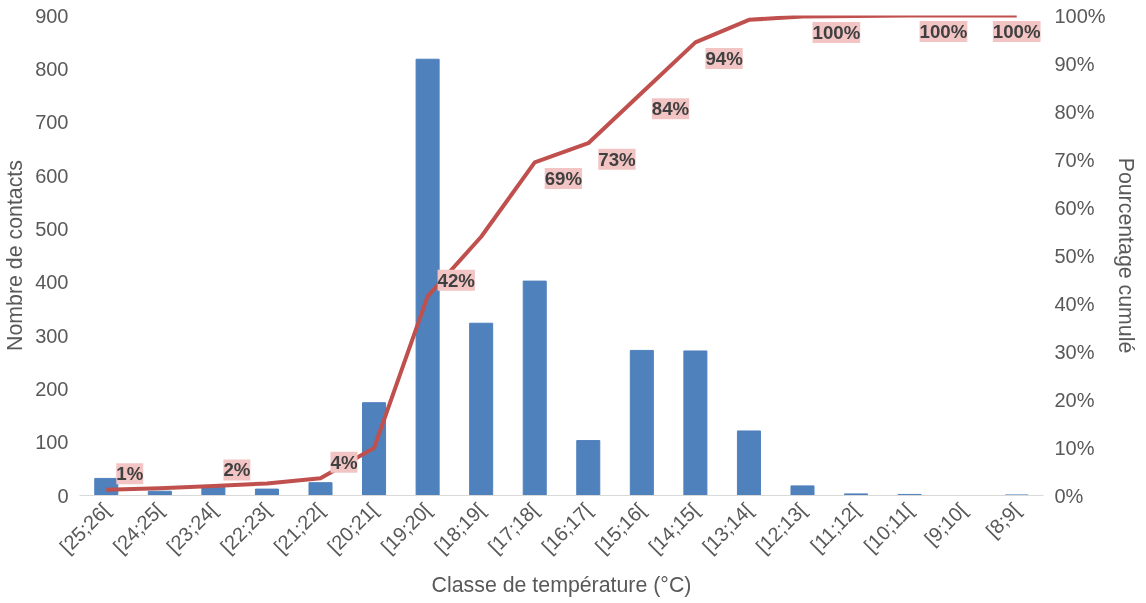 The image size is (1146, 603). Describe the element at coordinates (52, 68) in the screenshot. I see `y-tick-label: 800` at that location.